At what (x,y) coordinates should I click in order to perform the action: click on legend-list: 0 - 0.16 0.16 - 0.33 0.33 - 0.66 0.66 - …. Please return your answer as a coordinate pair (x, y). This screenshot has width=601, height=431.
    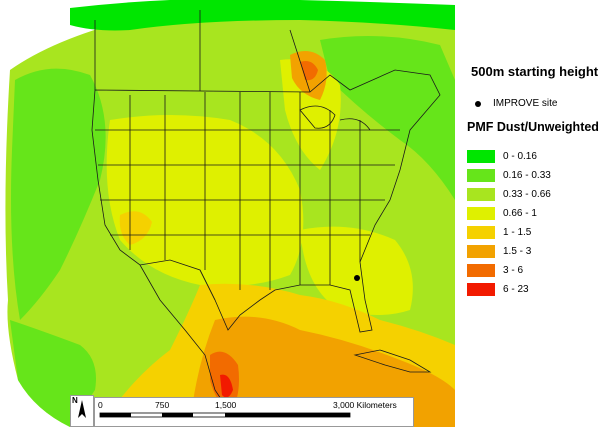
    Looking at the image, I should click on (509, 223).